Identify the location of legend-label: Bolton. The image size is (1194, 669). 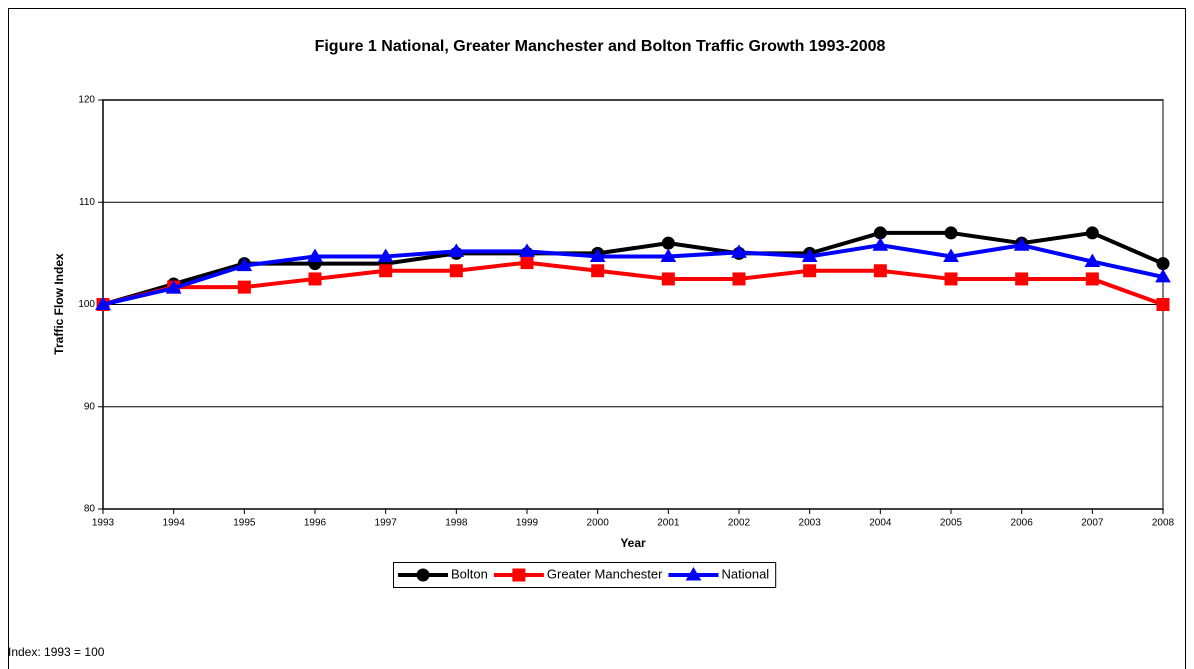
(469, 573).